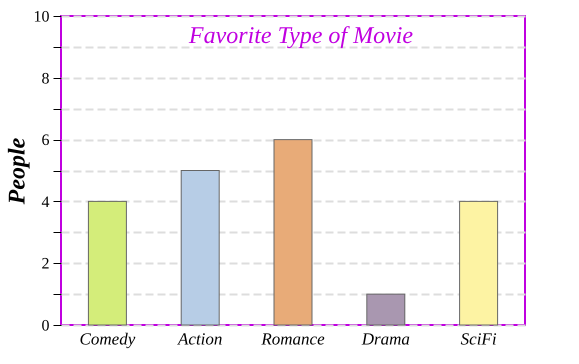  What do you see at coordinates (301, 36) in the screenshot?
I see `chart-title: Favorite Type of Movie` at bounding box center [301, 36].